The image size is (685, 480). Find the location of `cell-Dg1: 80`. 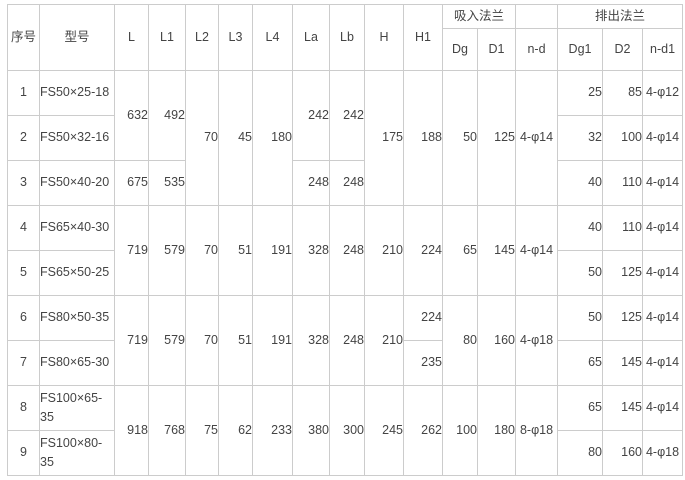

cell-Dg1: 80 is located at coordinates (580, 453).